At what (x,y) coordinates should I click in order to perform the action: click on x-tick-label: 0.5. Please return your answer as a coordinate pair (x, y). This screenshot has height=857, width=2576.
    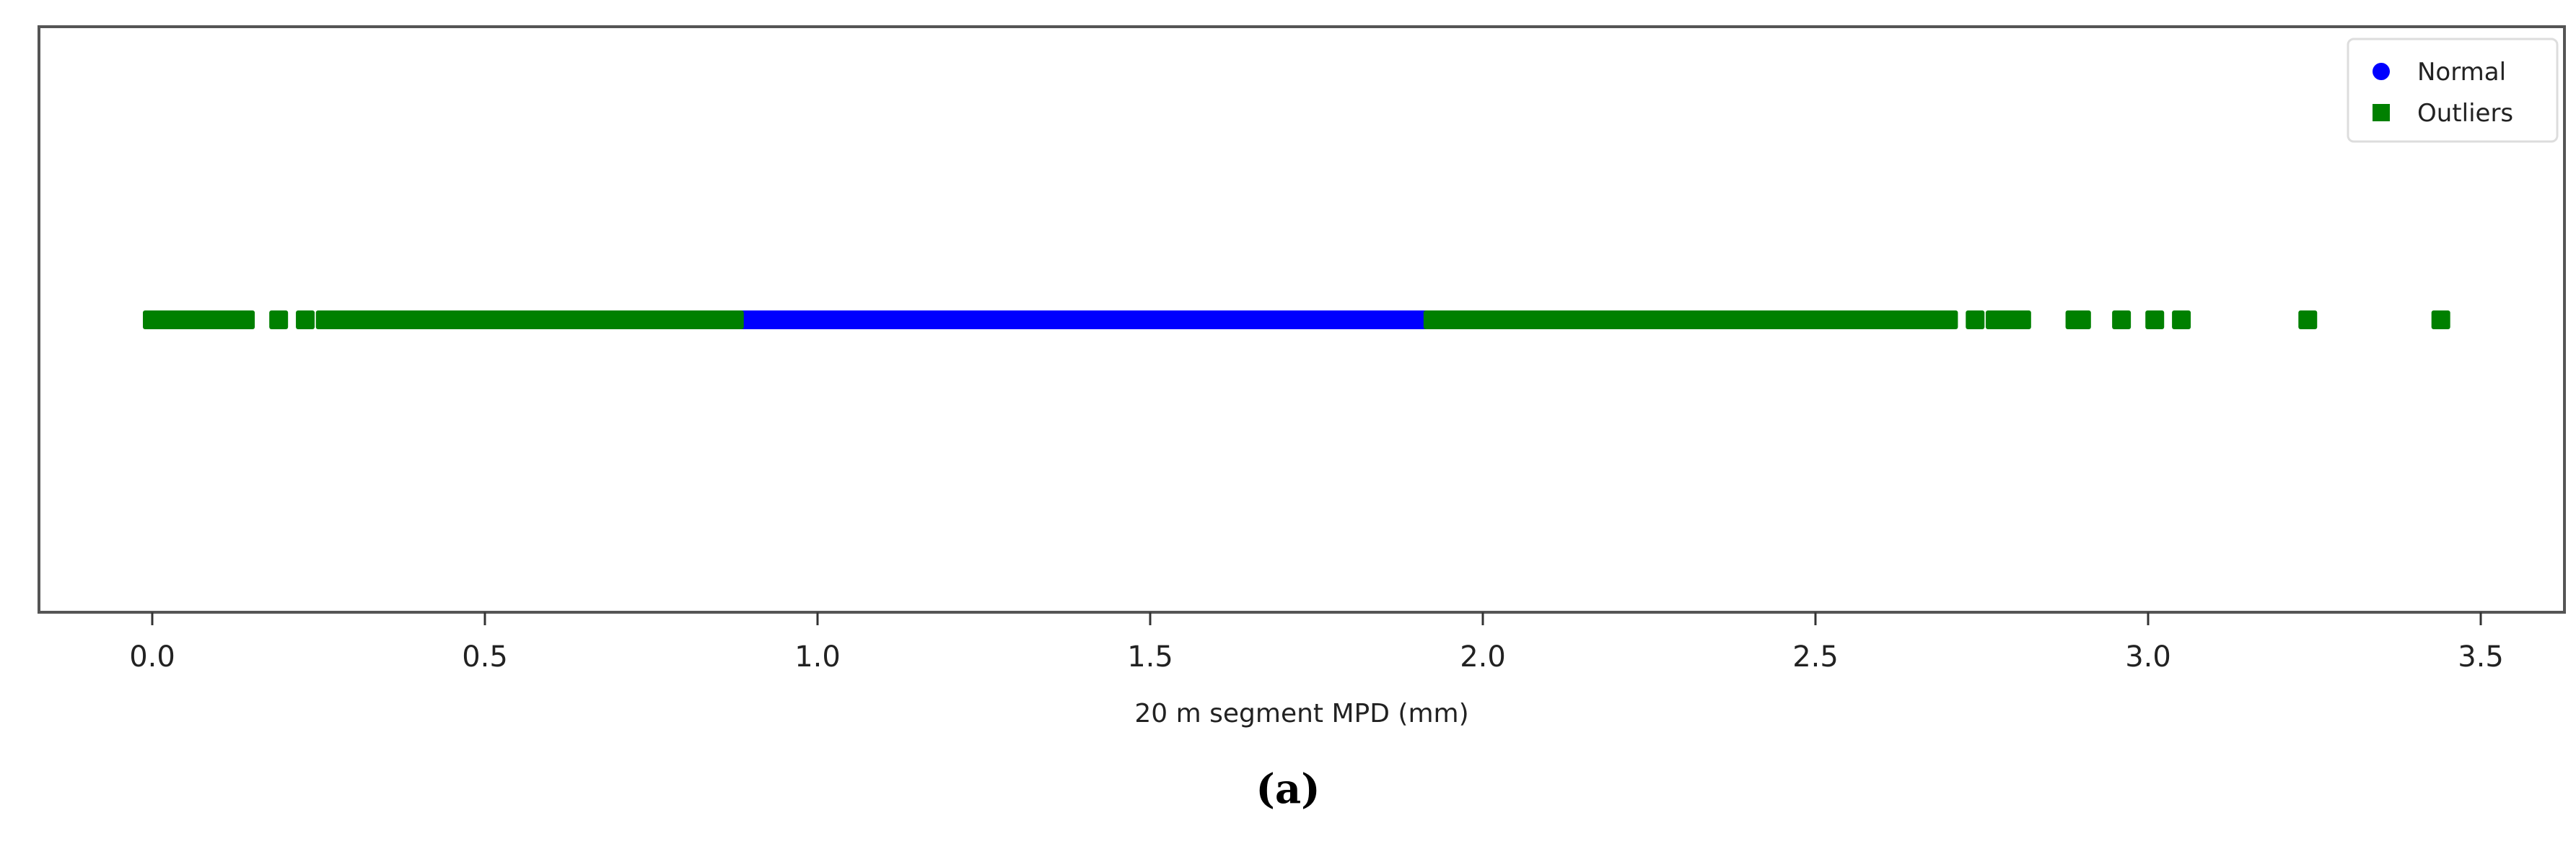
    Looking at the image, I should click on (485, 657).